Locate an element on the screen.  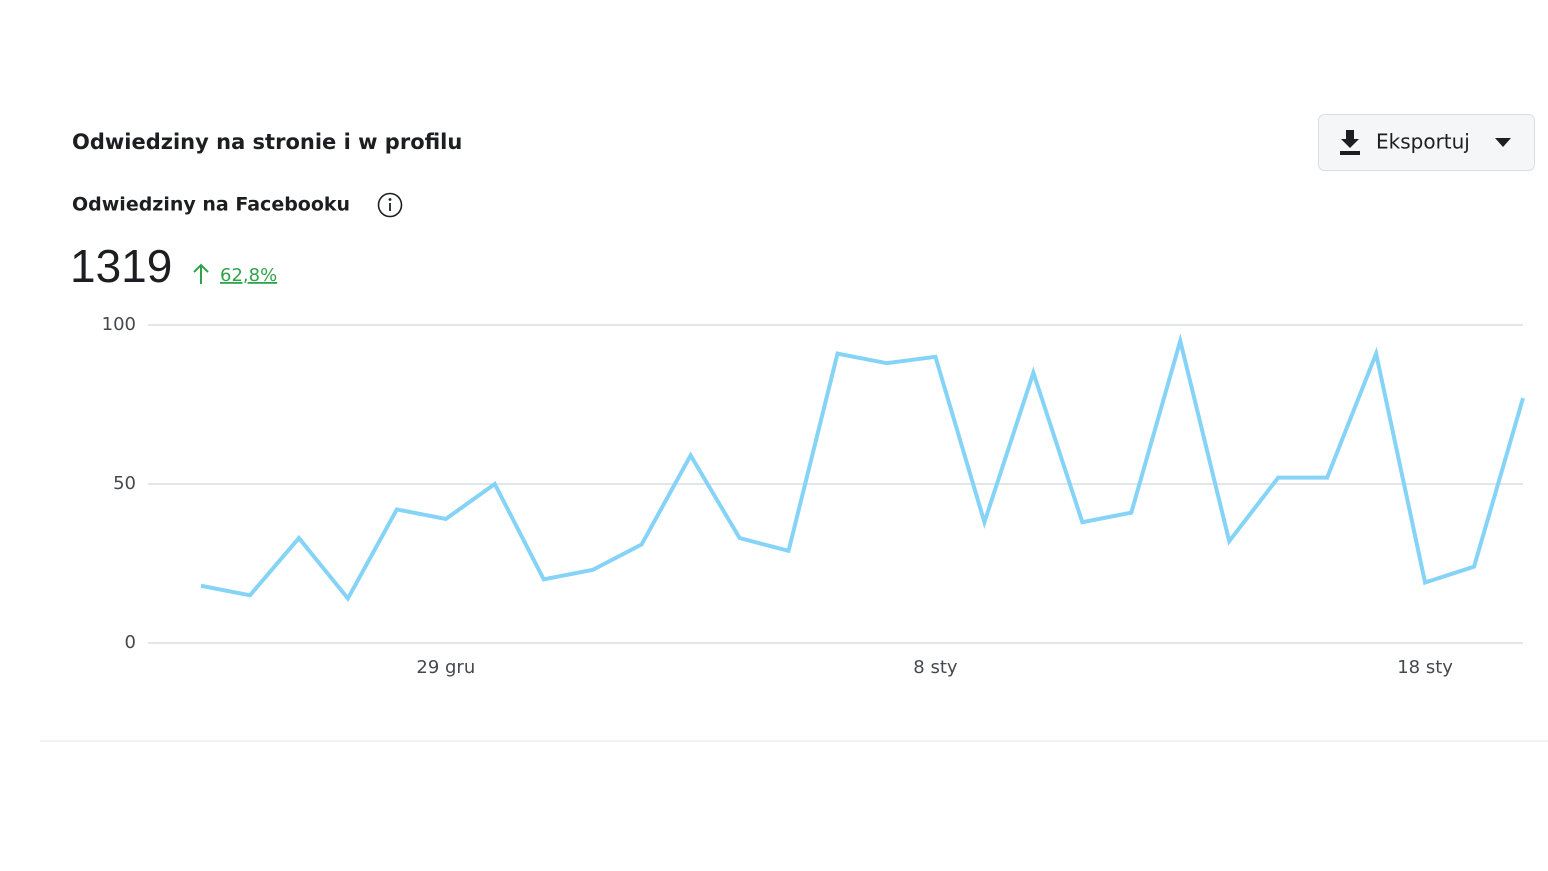
up-arrow is located at coordinates (201, 273).